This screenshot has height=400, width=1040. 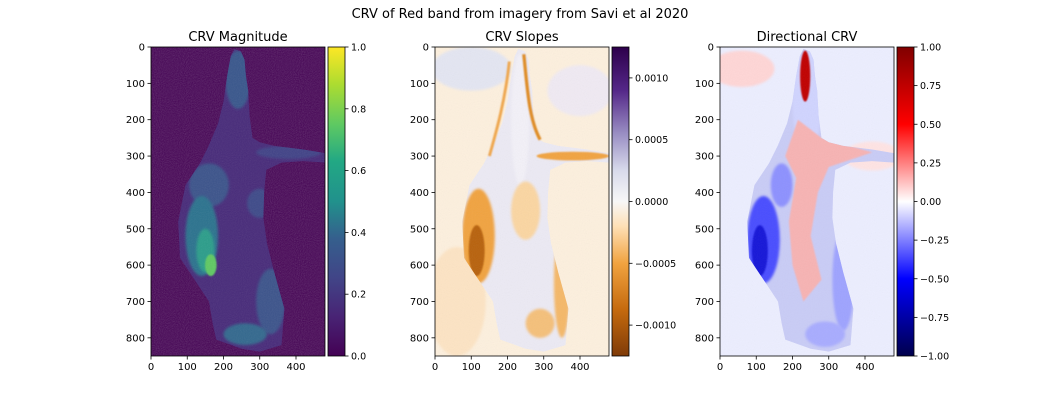 I want to click on colorbar-tick-label: 0.0005, so click(x=651, y=140).